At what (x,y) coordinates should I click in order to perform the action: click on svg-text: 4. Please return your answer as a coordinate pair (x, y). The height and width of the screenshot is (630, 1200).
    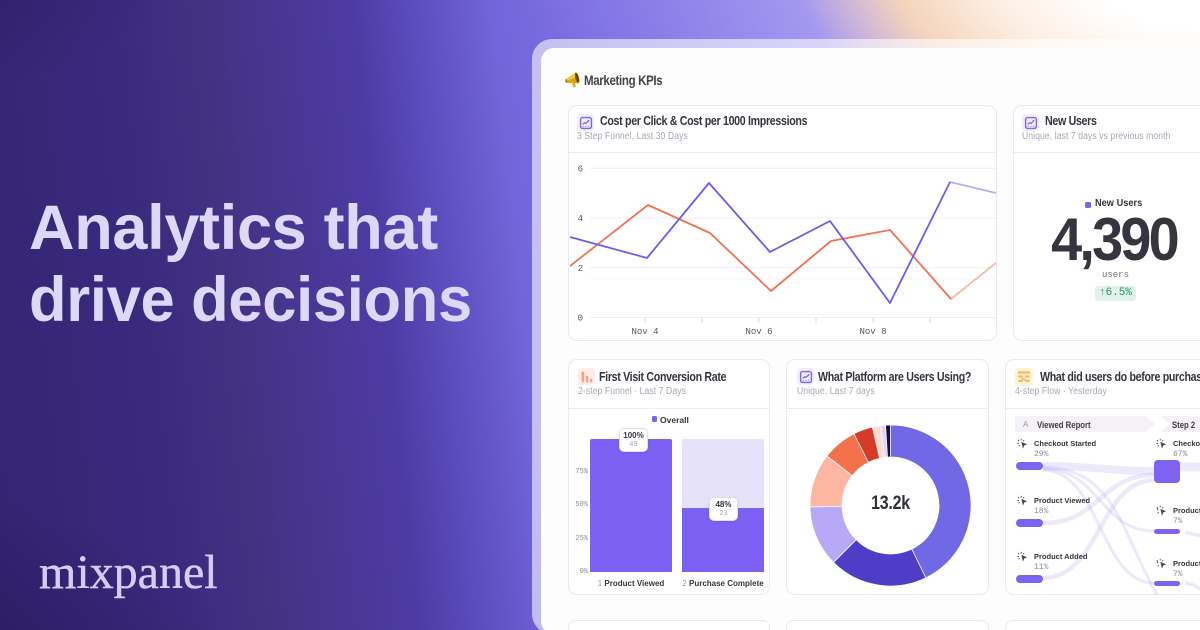
    Looking at the image, I should click on (580, 219).